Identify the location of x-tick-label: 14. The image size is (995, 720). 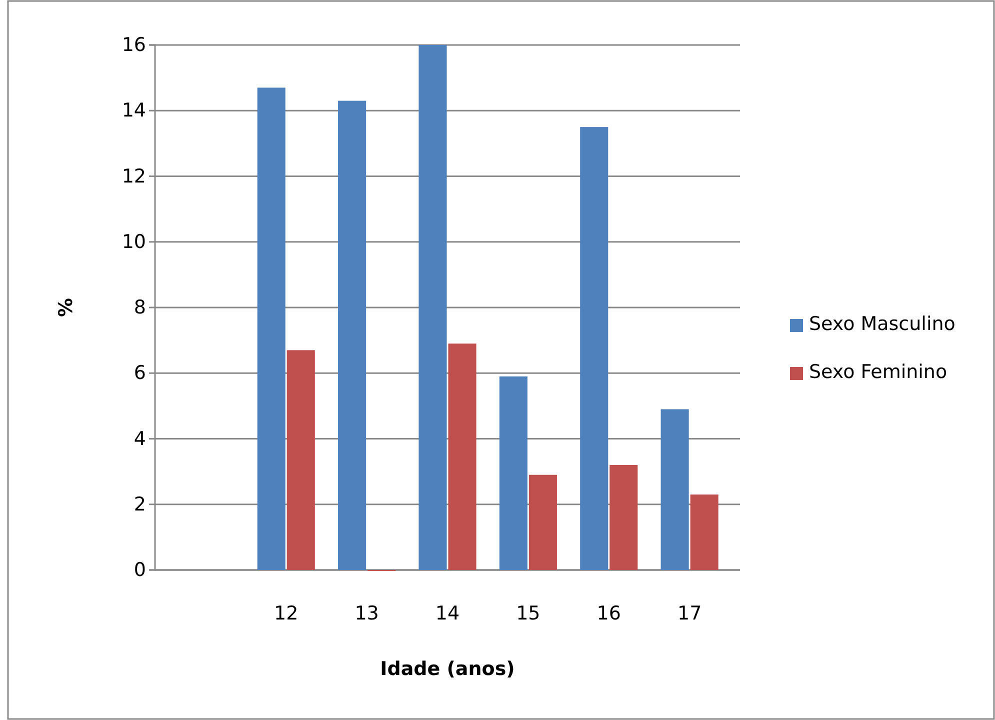
(447, 613).